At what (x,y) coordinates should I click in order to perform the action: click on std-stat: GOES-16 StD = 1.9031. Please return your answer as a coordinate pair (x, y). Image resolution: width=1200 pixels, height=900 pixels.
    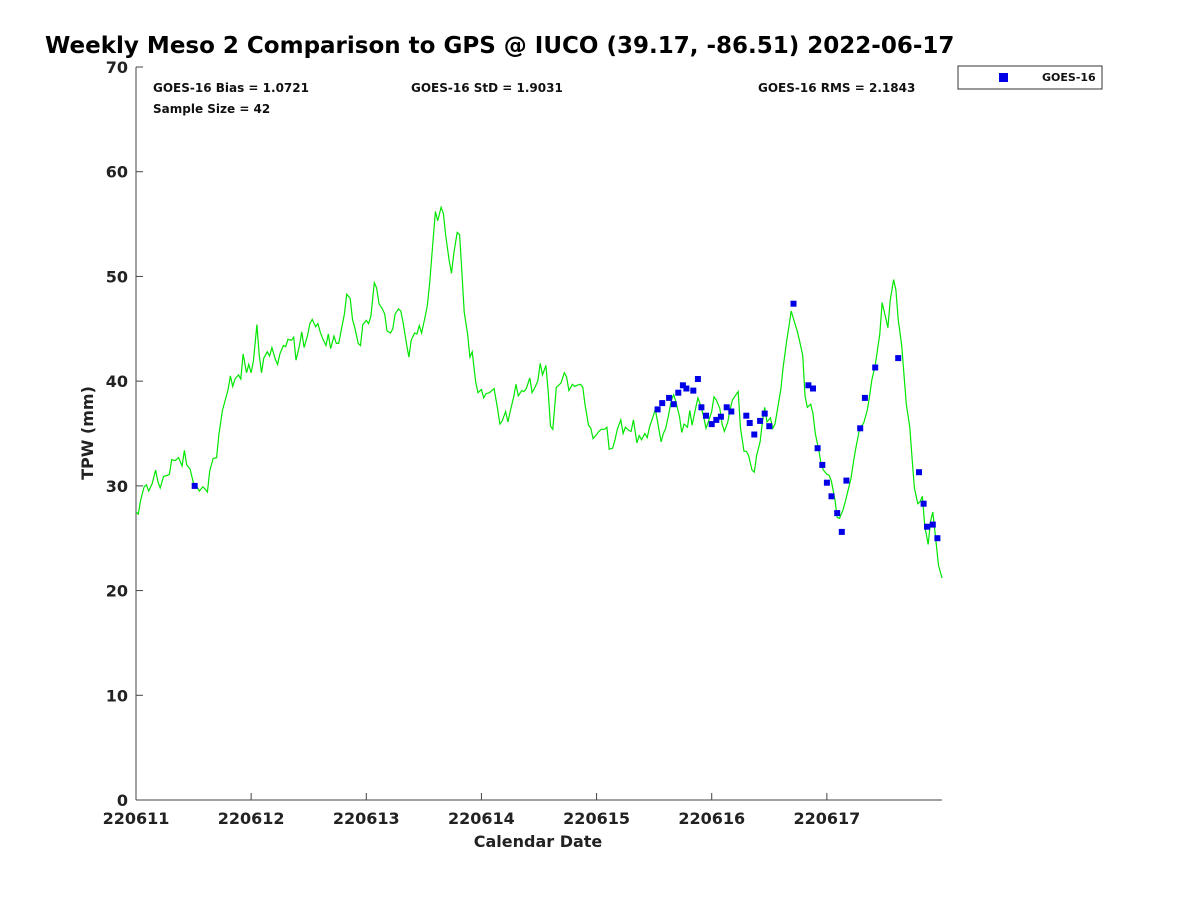
    Looking at the image, I should click on (487, 88).